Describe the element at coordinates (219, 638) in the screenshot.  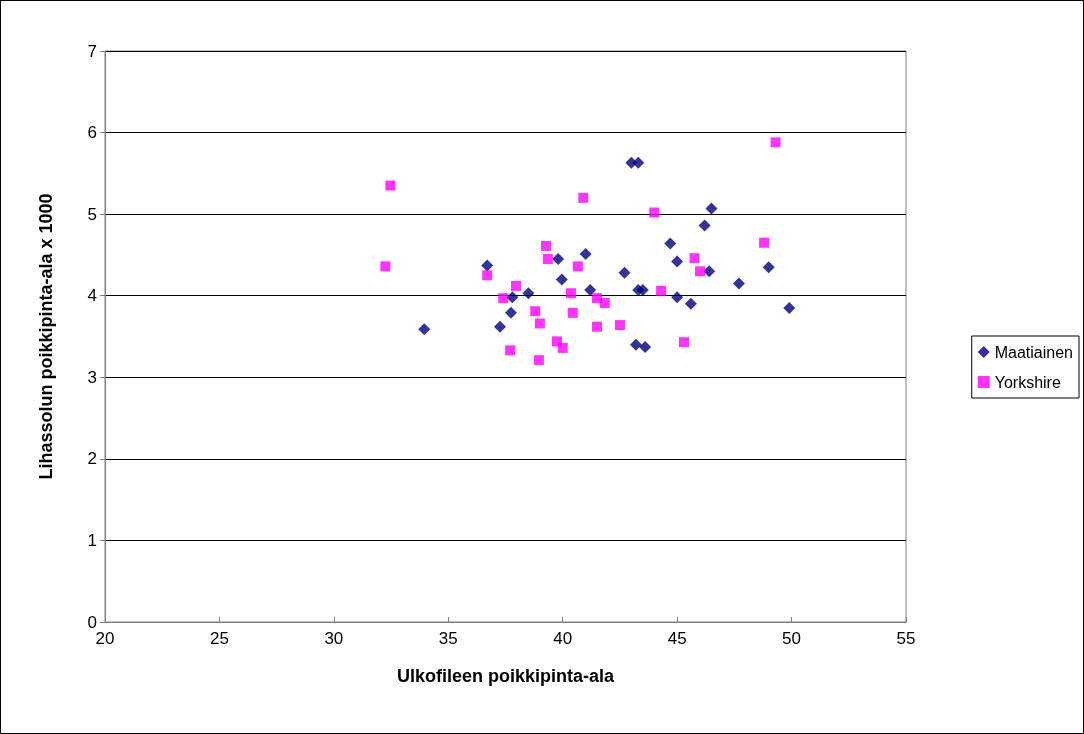
I see `x-tick-label: 25` at that location.